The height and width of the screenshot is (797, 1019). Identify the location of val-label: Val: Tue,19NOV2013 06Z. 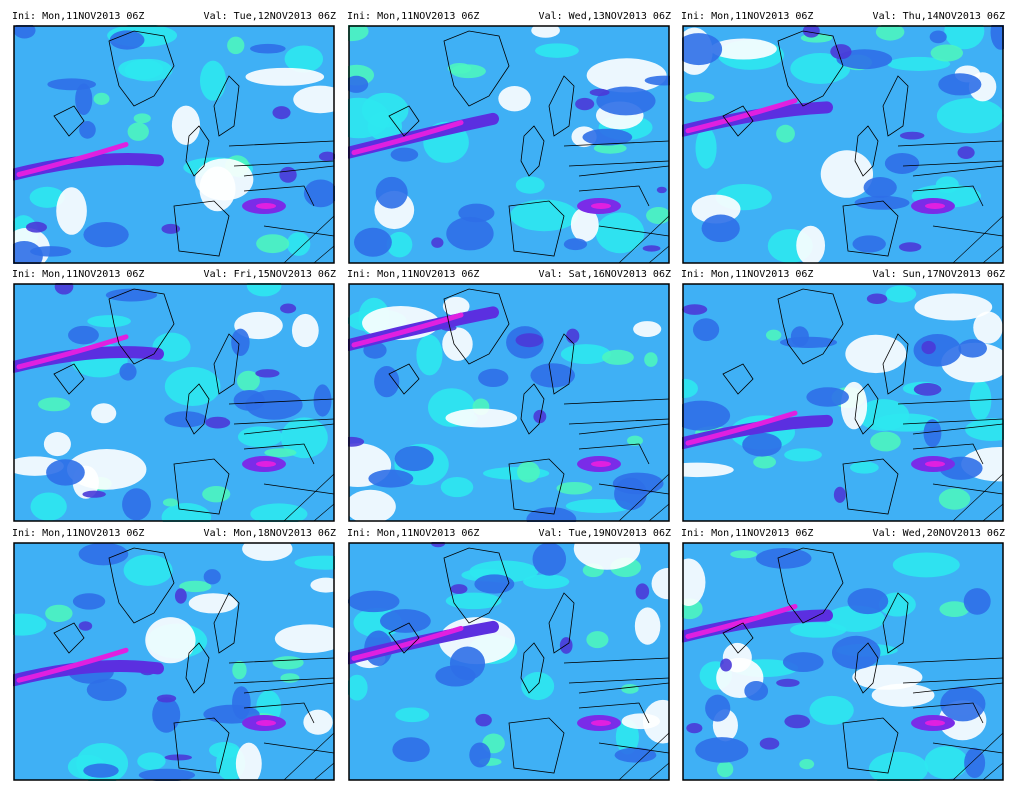
(604, 533).